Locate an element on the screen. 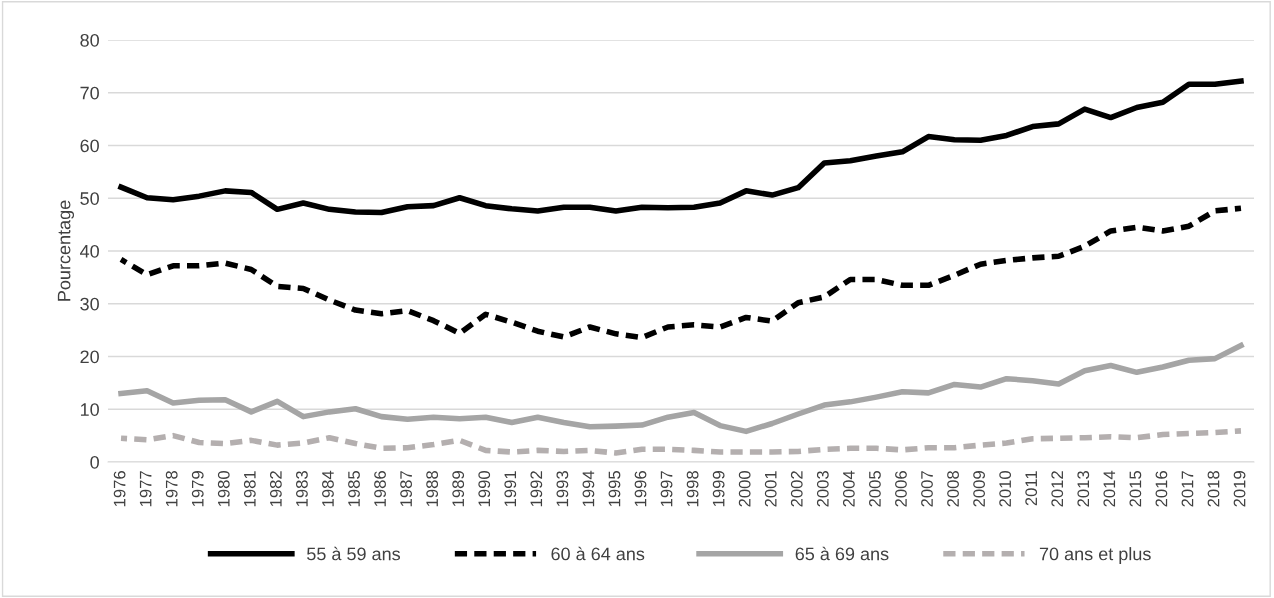  x-tick-label: 1989 is located at coordinates (458, 489).